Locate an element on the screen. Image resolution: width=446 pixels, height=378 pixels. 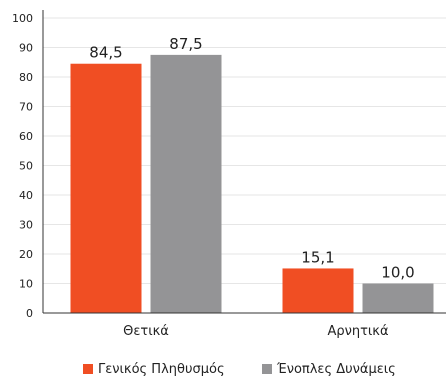
data-label: 87,5 is located at coordinates (185, 44).